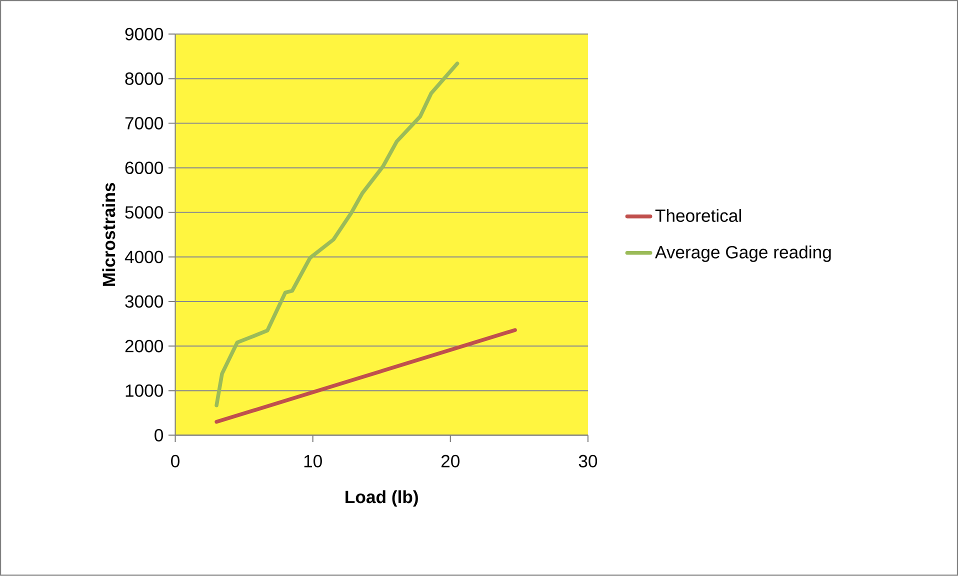 The height and width of the screenshot is (576, 958). I want to click on legend-label: Theoretical, so click(698, 215).